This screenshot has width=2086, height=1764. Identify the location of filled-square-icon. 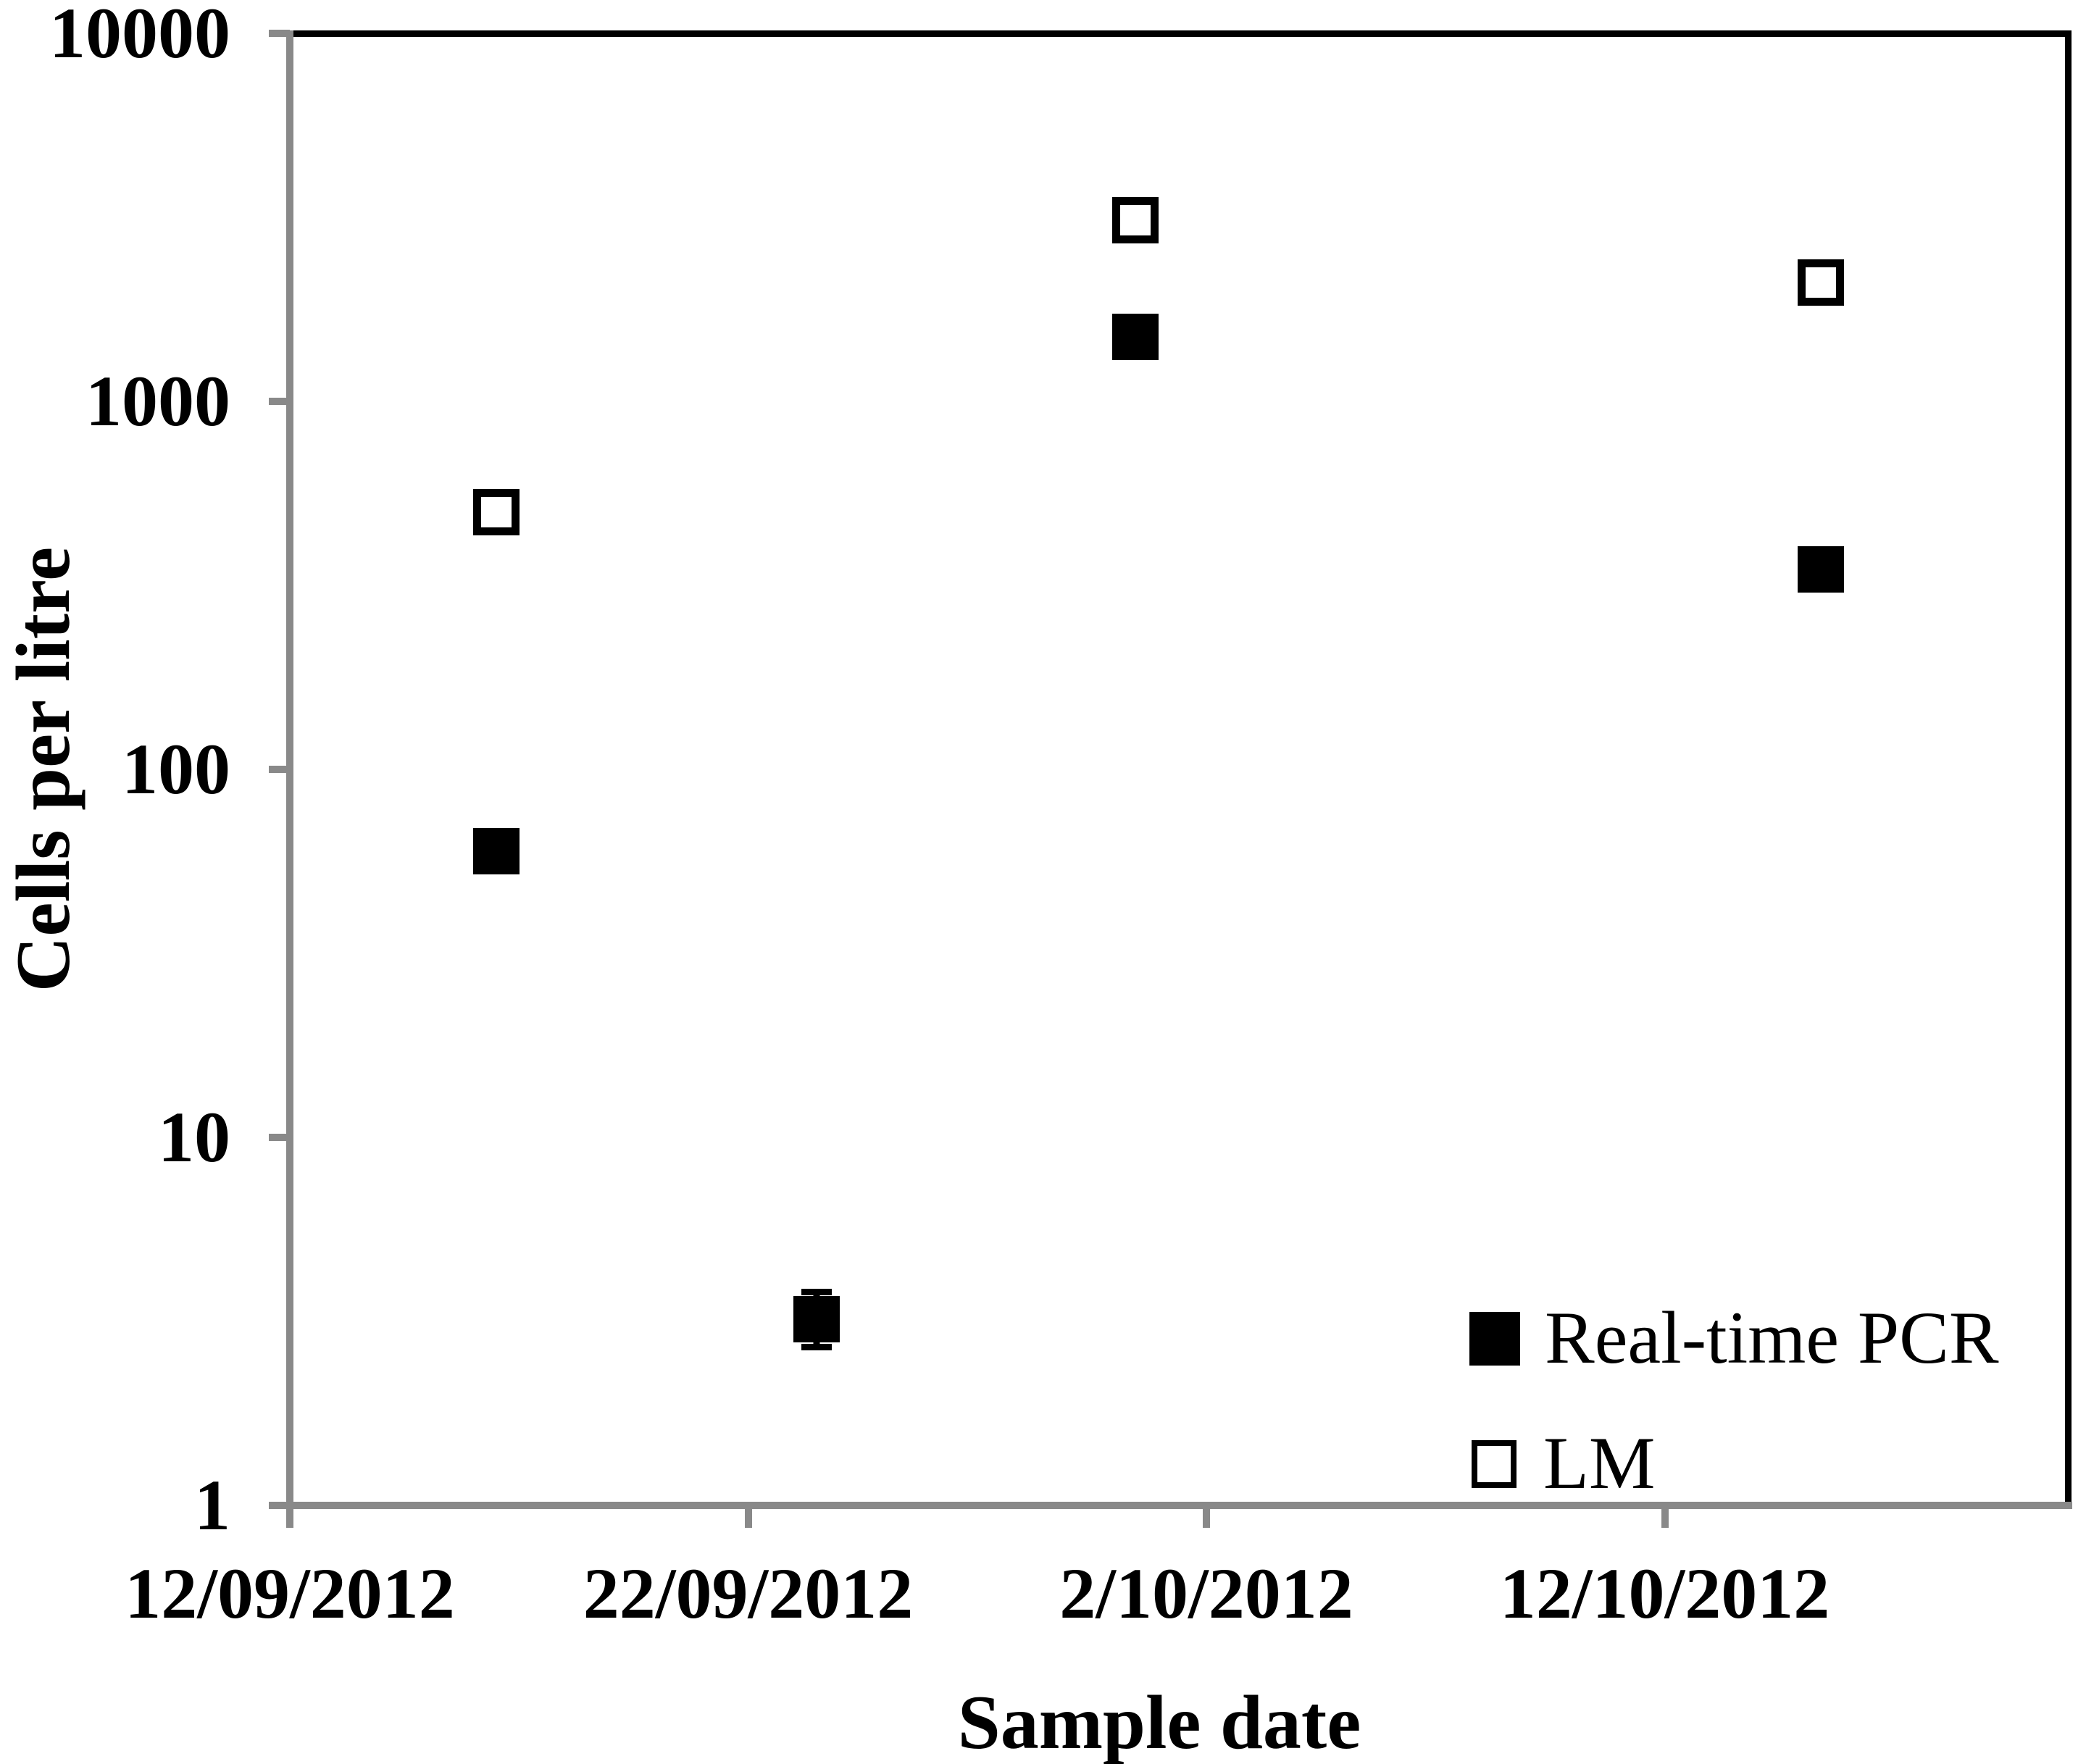
(1494, 1338).